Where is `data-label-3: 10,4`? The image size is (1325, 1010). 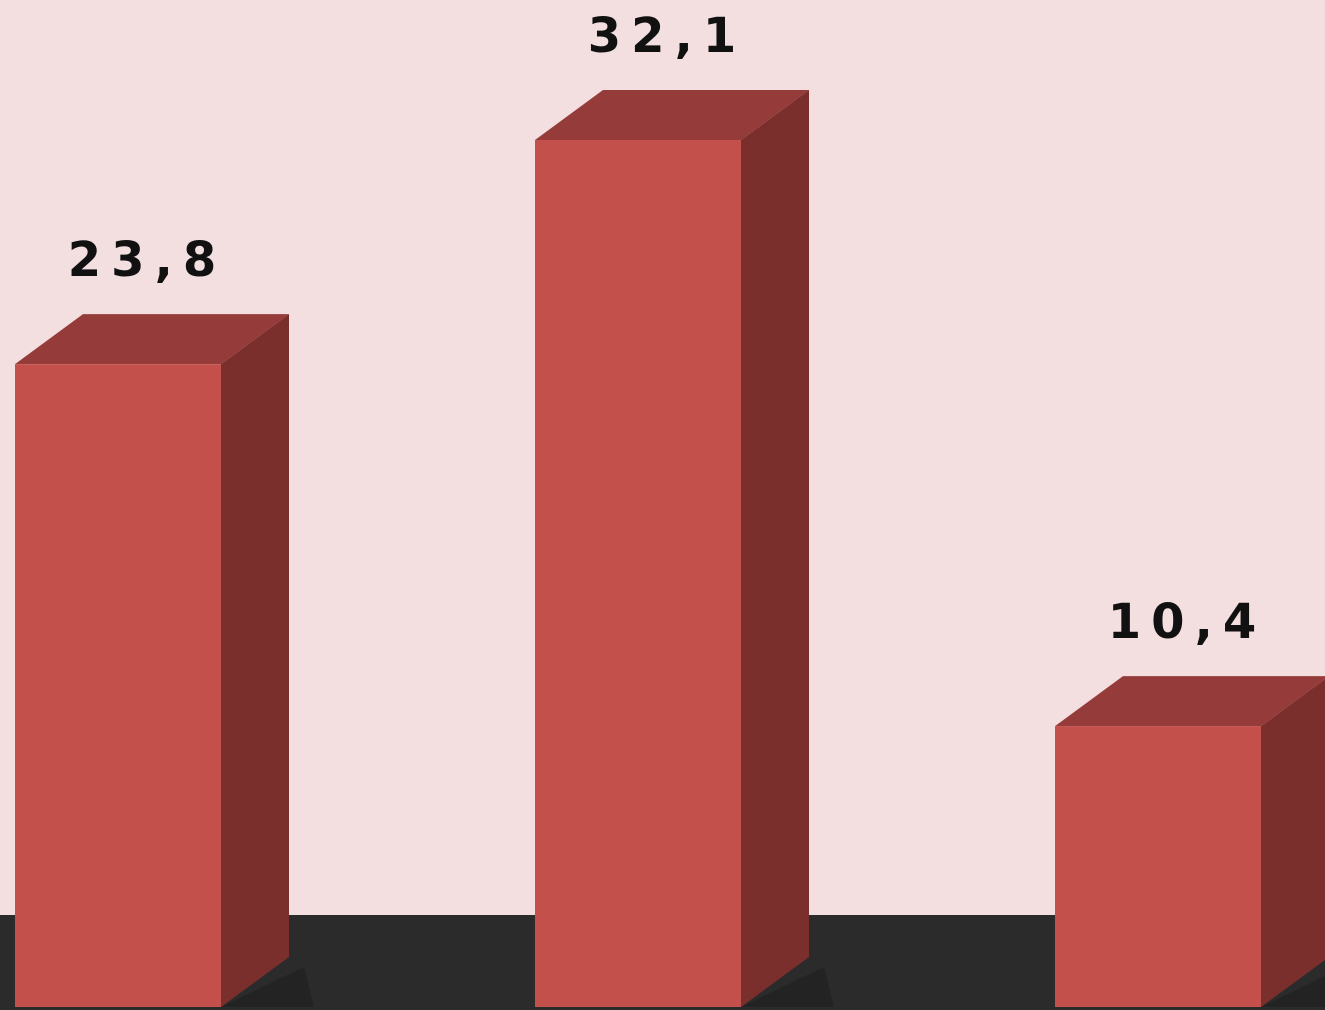 data-label-3: 10,4 is located at coordinates (1187, 622).